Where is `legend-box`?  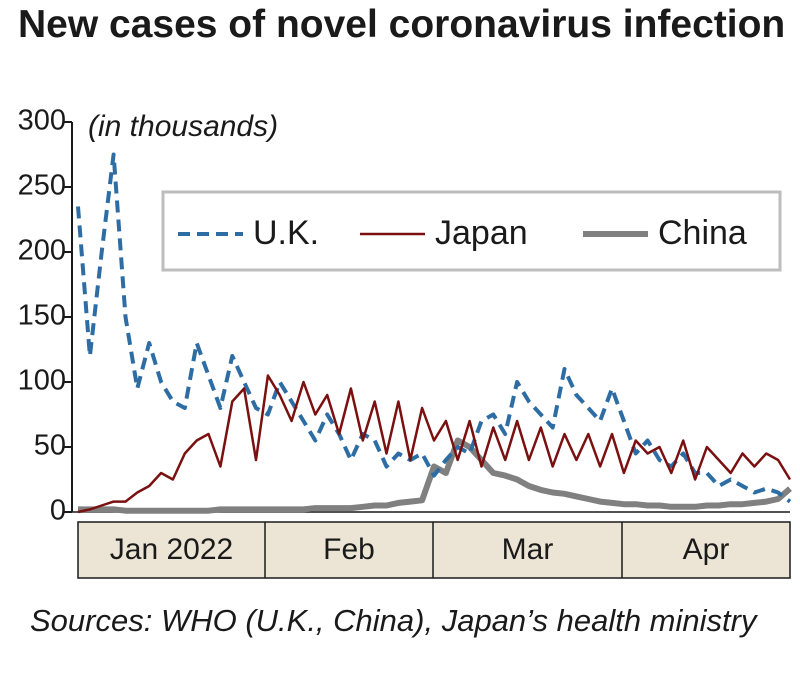 legend-box is located at coordinates (471, 231).